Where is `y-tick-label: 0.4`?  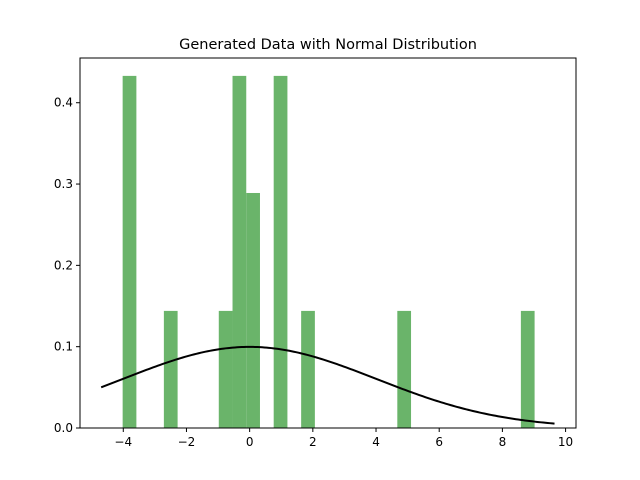
y-tick-label: 0.4 is located at coordinates (63, 103).